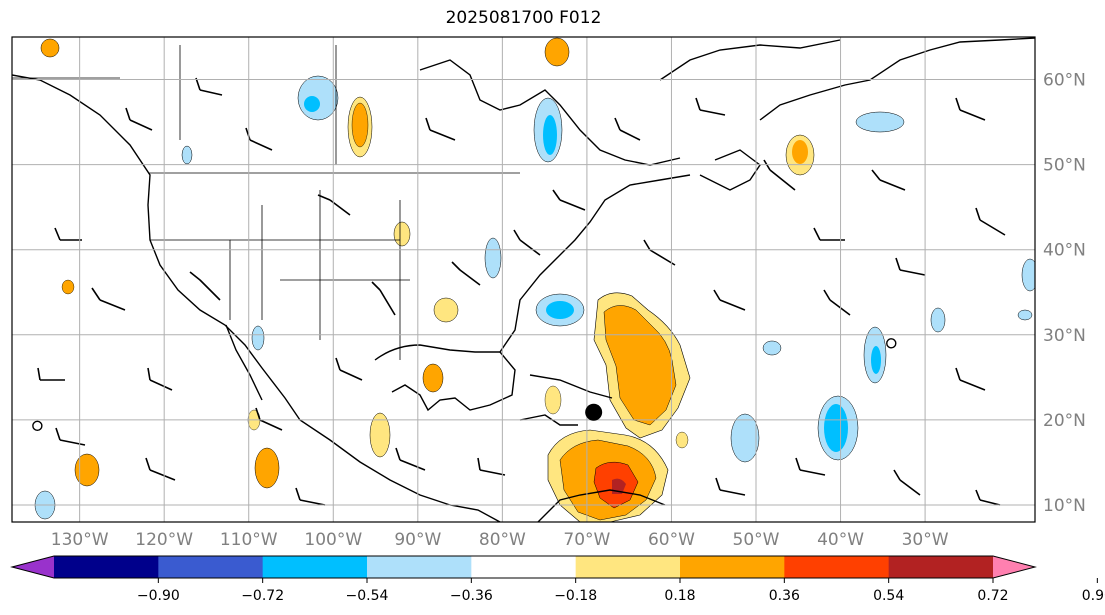  Describe the element at coordinates (262, 596) in the screenshot. I see `colorbar-tick-label: −0.72` at that location.